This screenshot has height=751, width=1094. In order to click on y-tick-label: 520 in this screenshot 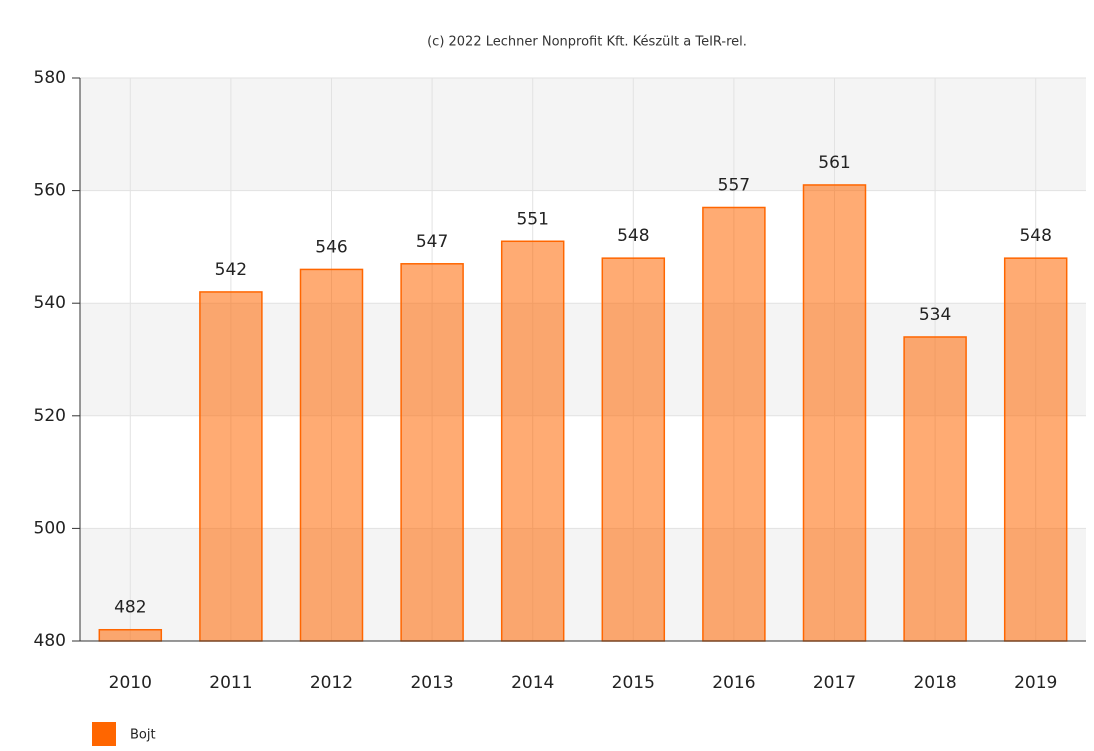, I will do `click(50, 416)`.